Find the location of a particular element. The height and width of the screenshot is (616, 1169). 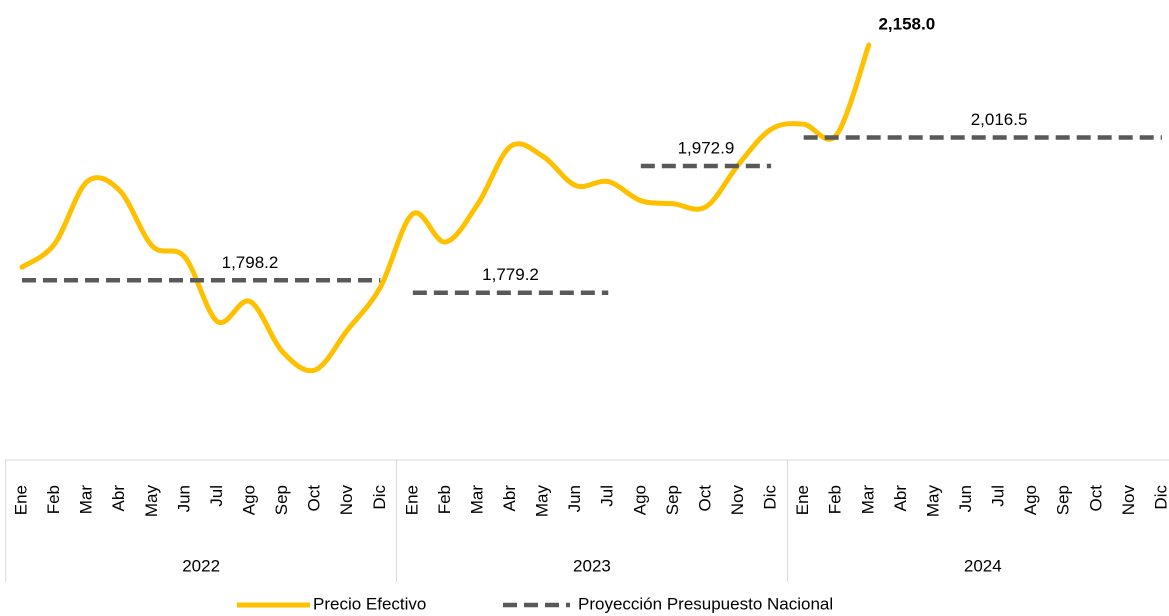

data-label: 1,779.2 is located at coordinates (510, 274).